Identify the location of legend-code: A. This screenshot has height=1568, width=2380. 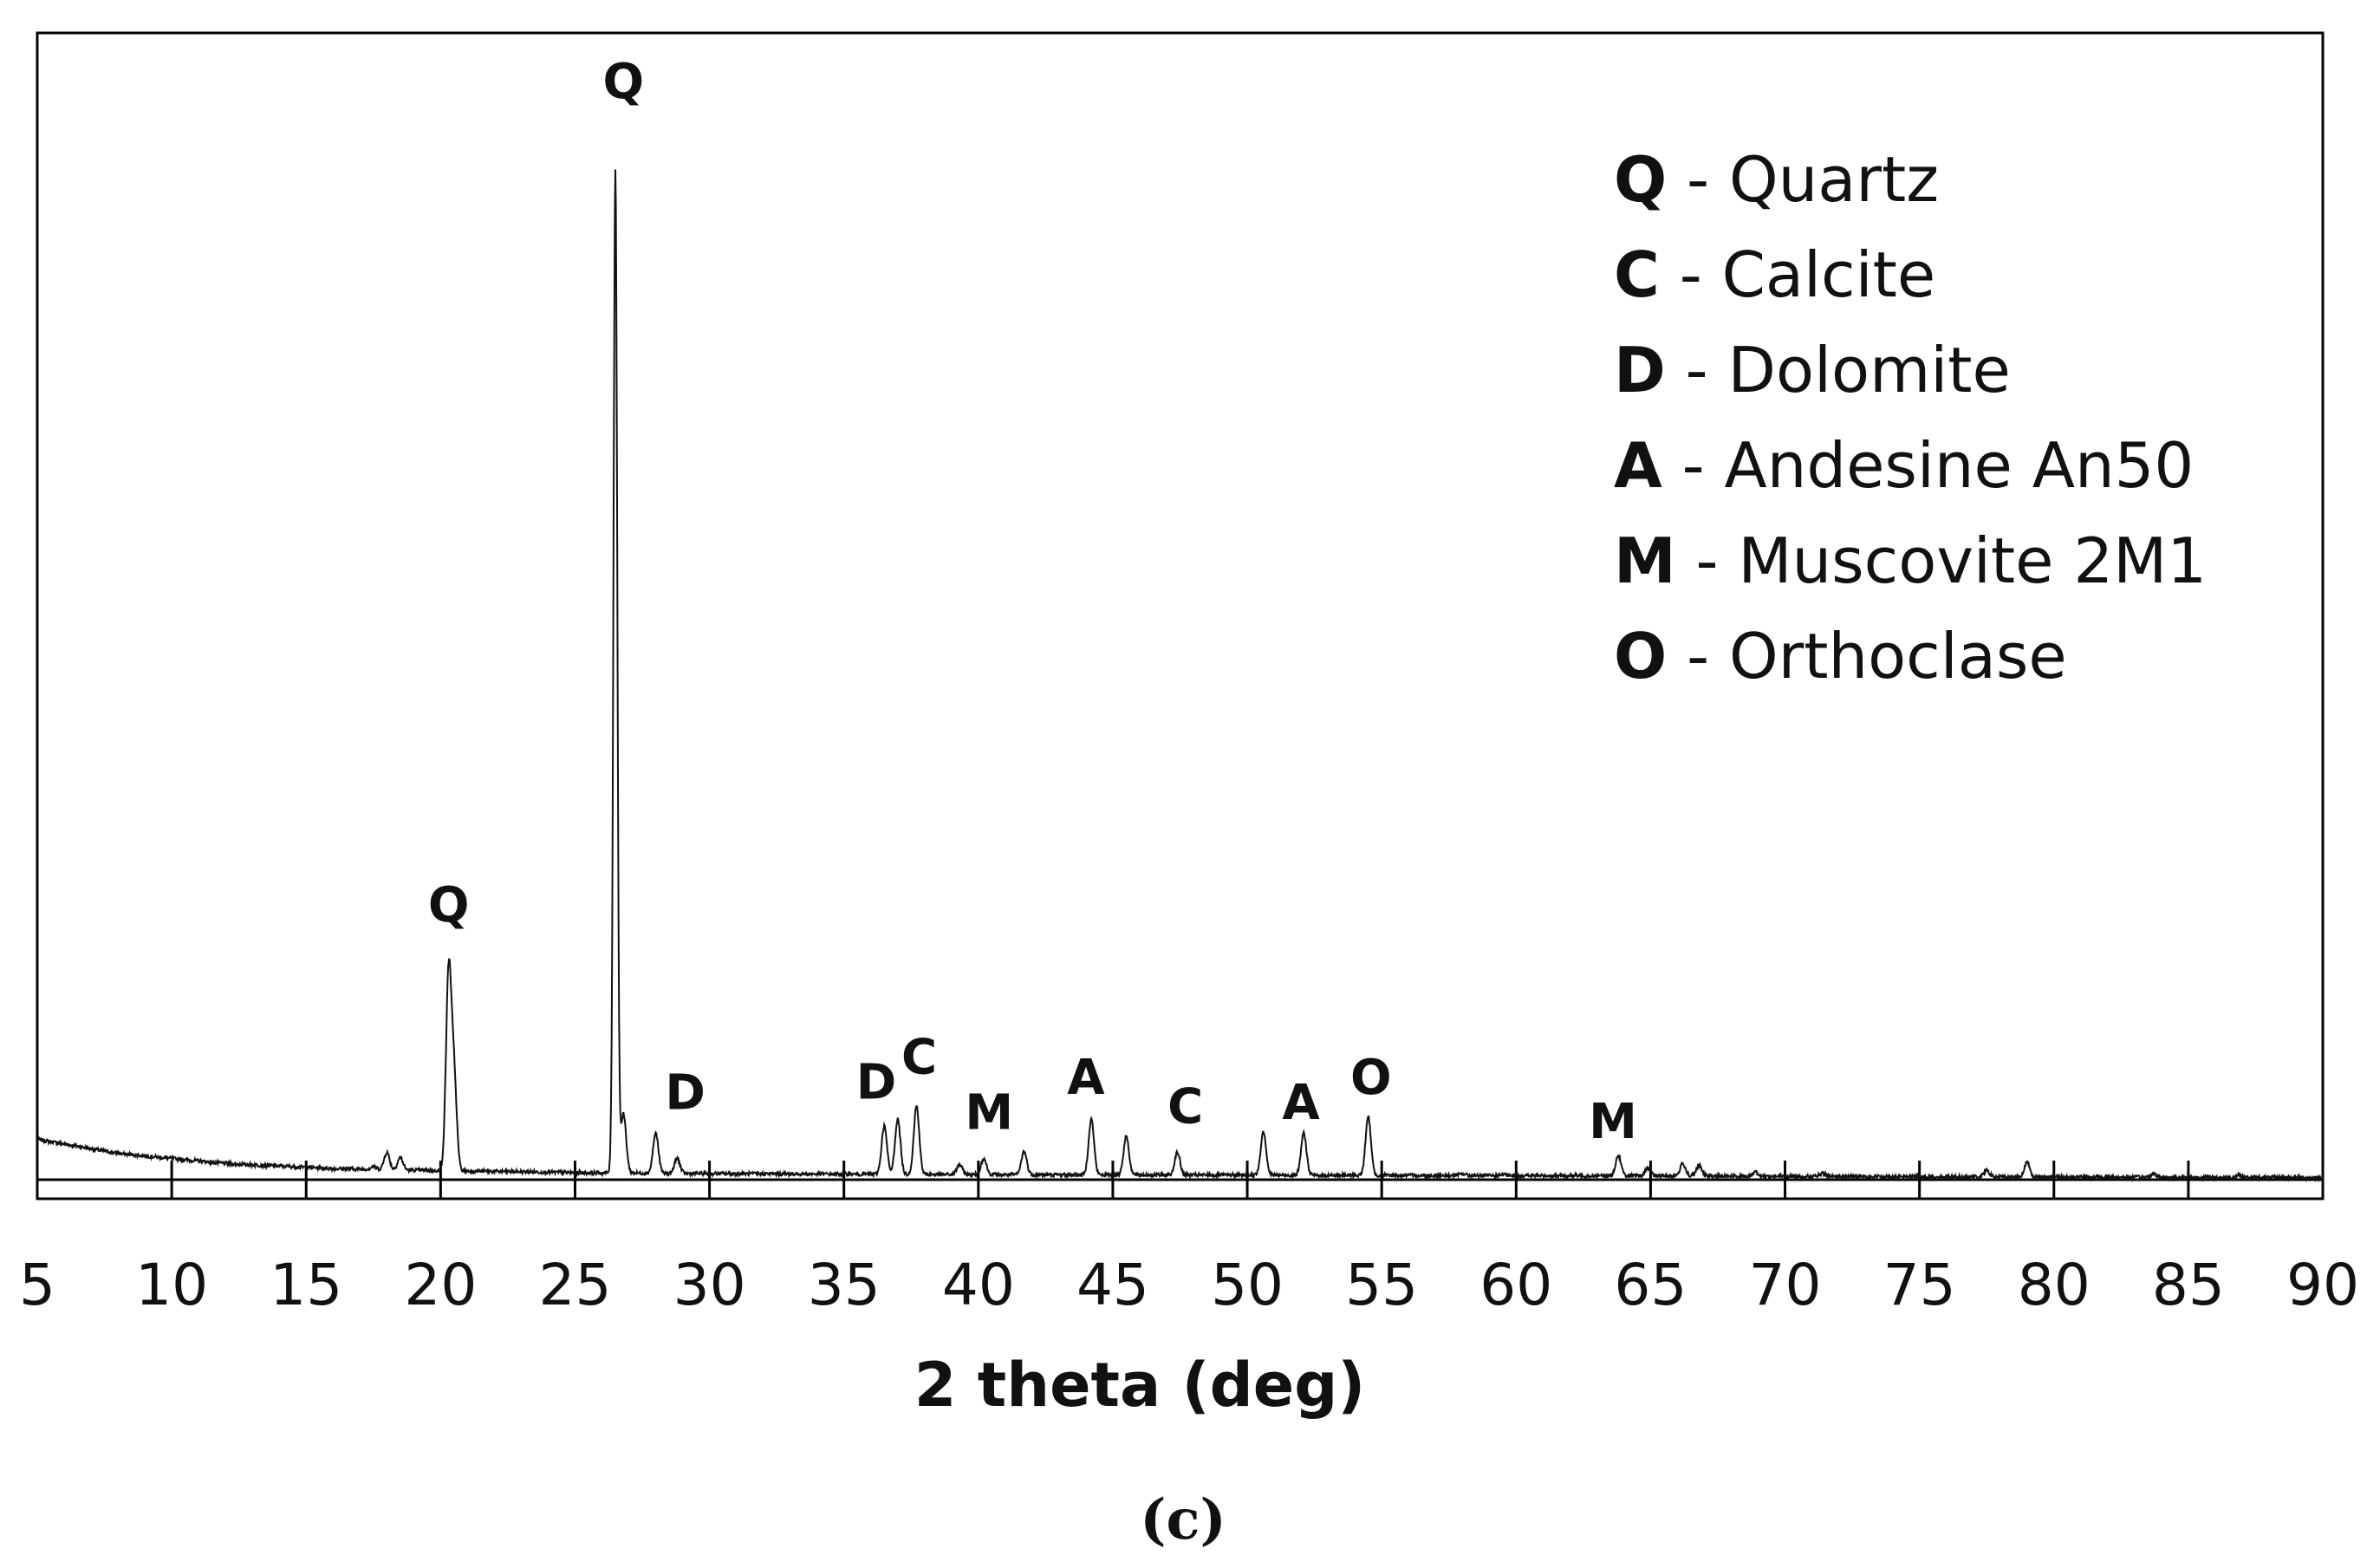
(1638, 465).